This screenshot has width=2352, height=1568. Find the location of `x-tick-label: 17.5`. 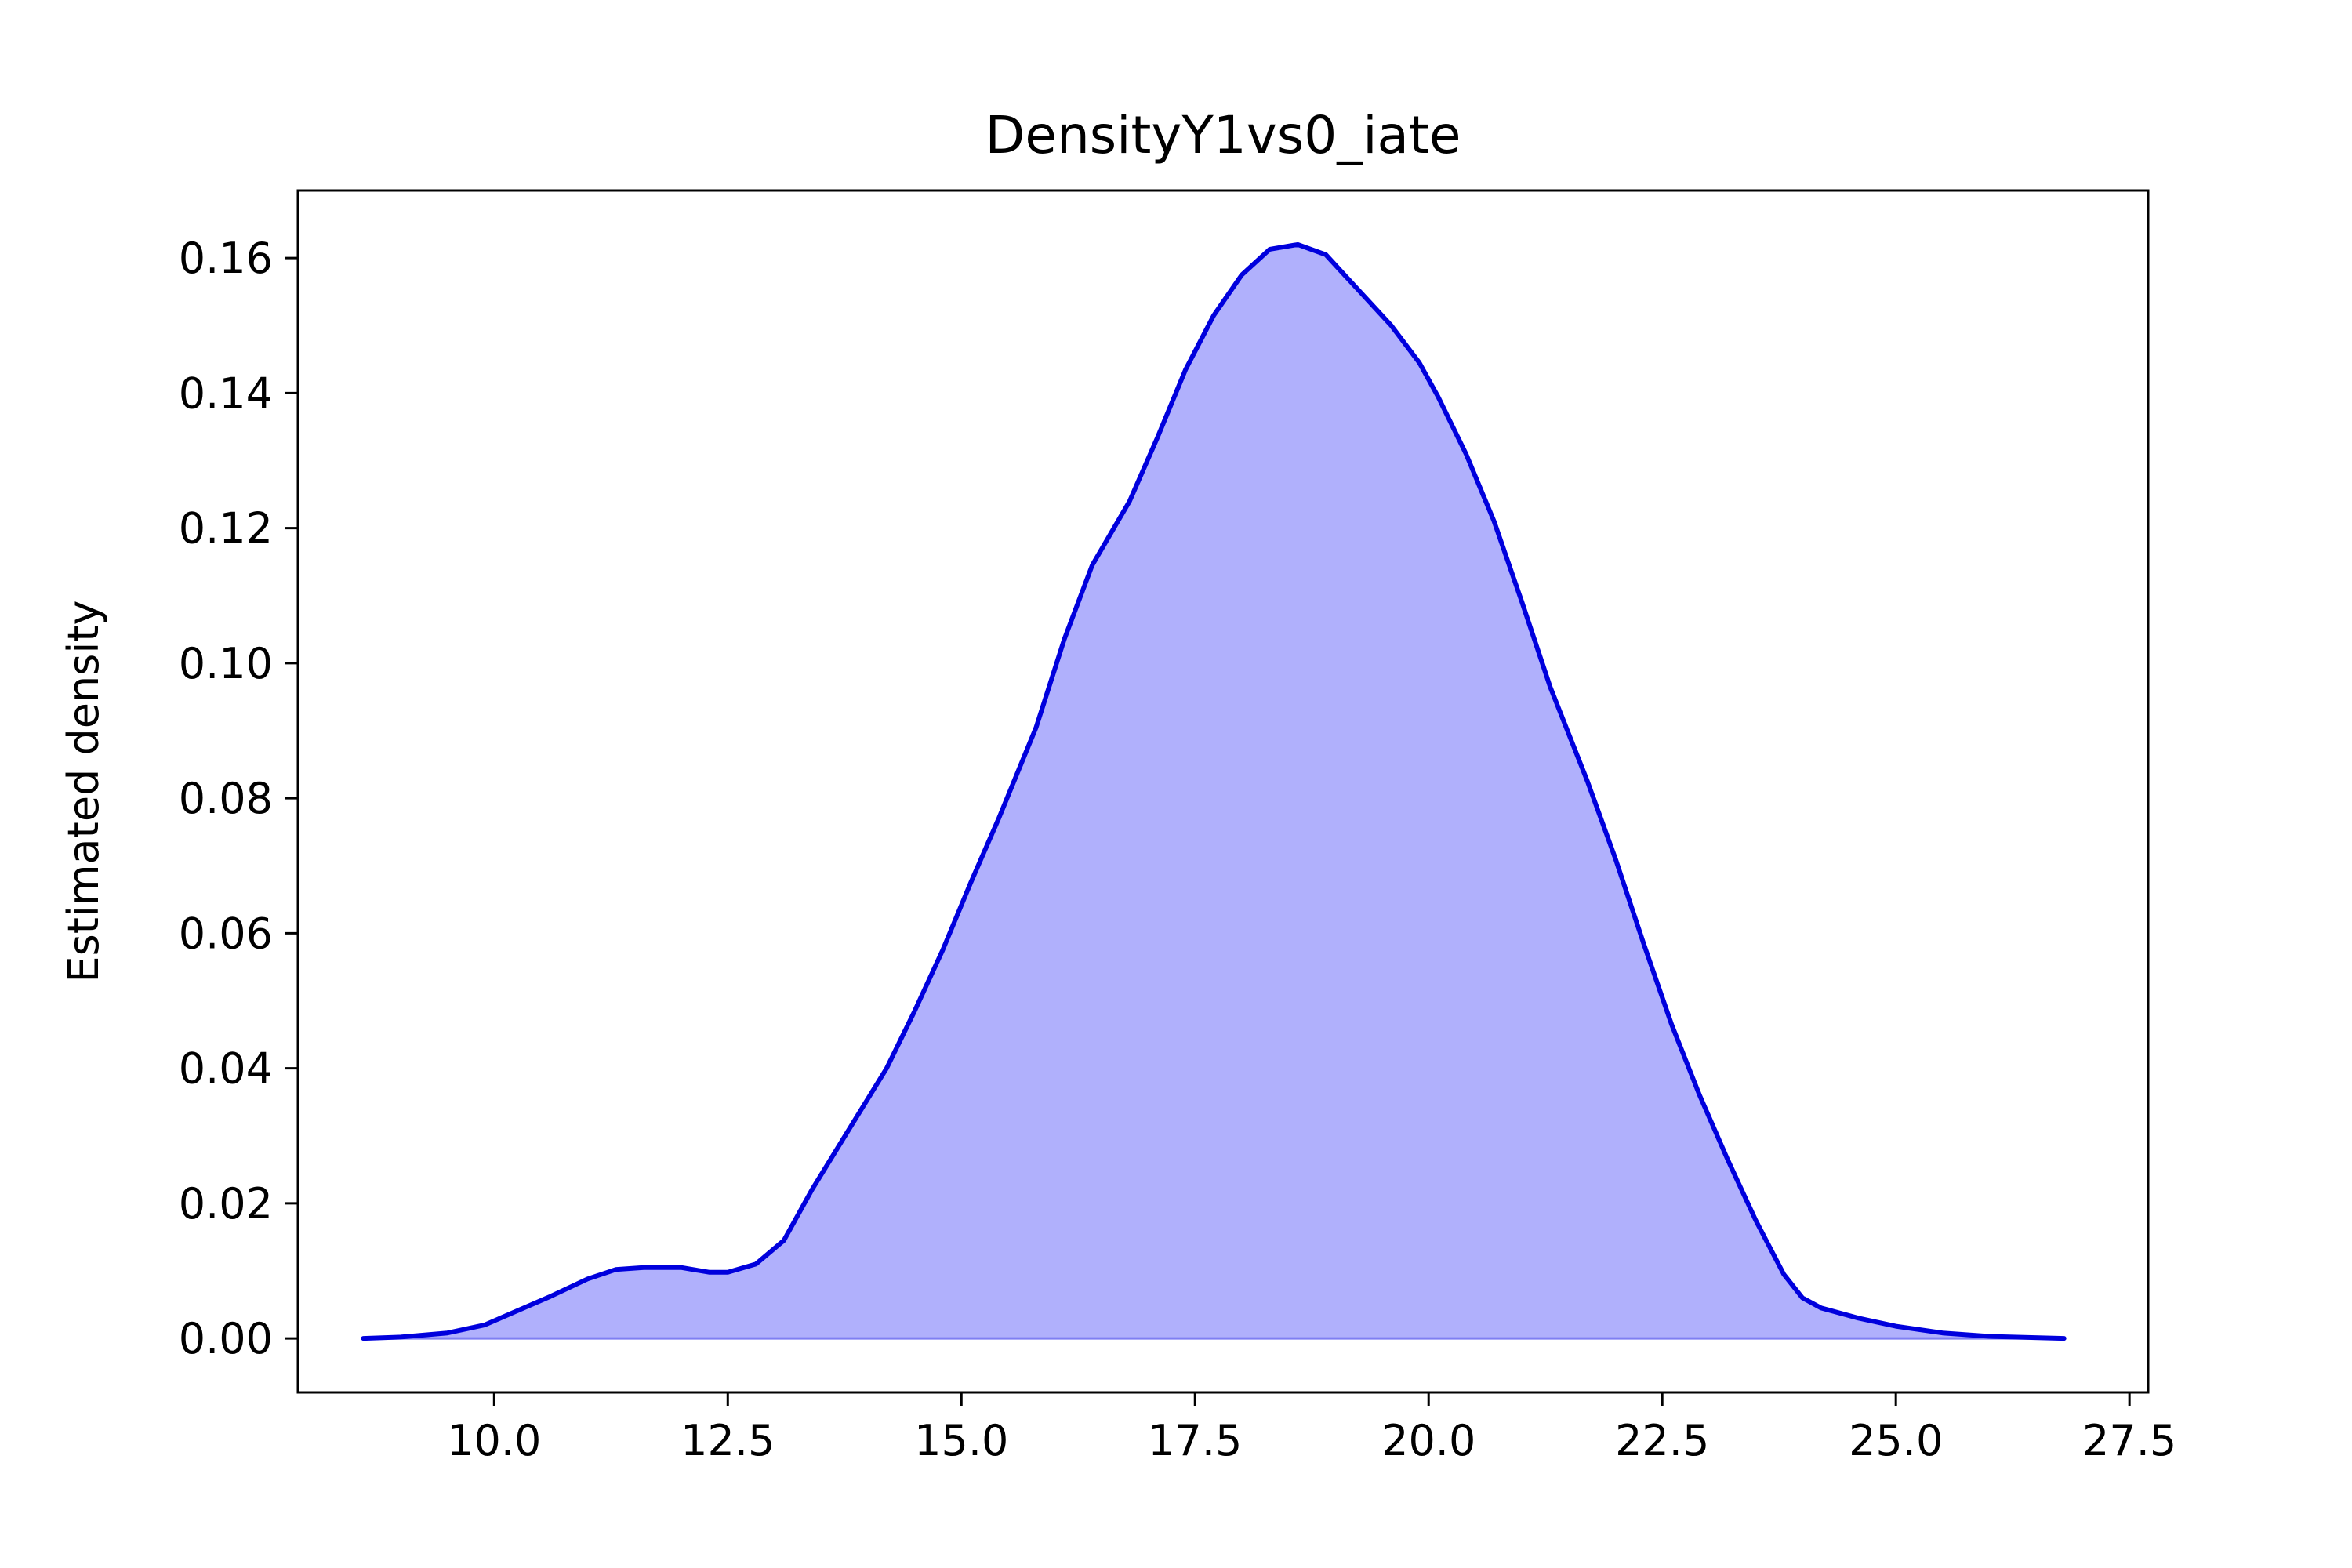

x-tick-label: 17.5 is located at coordinates (1195, 1440).